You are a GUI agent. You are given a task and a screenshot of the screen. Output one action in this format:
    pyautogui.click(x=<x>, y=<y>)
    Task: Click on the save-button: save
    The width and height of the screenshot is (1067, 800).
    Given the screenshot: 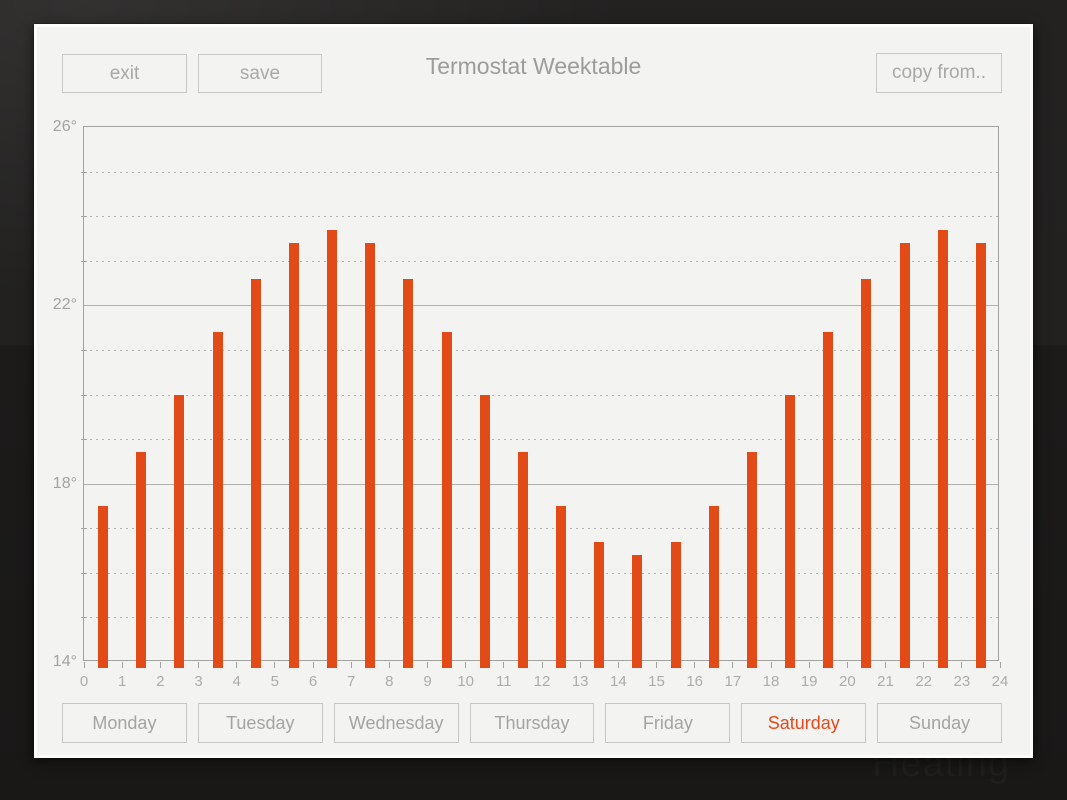 What is the action you would take?
    pyautogui.click(x=260, y=73)
    